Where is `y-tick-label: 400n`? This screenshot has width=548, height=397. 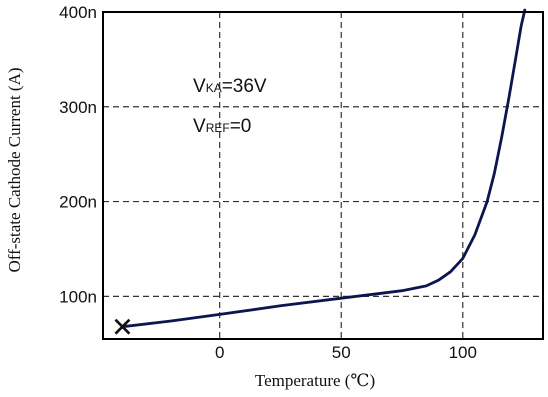
y-tick-label: 400n is located at coordinates (78, 12).